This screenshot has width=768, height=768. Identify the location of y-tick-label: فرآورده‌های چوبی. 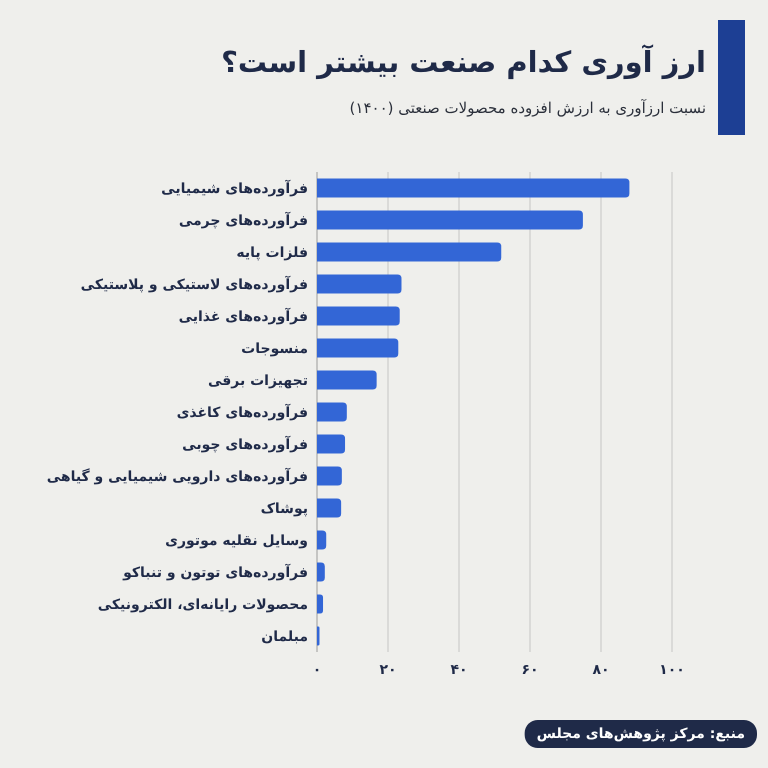
(245, 444).